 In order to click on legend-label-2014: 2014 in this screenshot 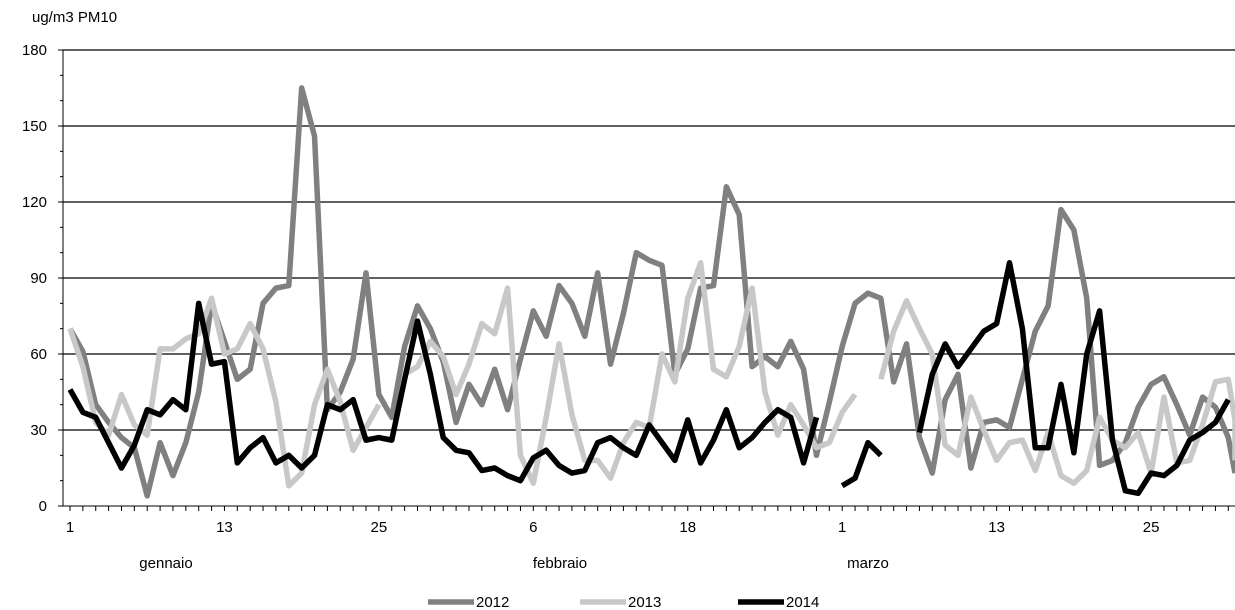, I will do `click(802, 602)`.